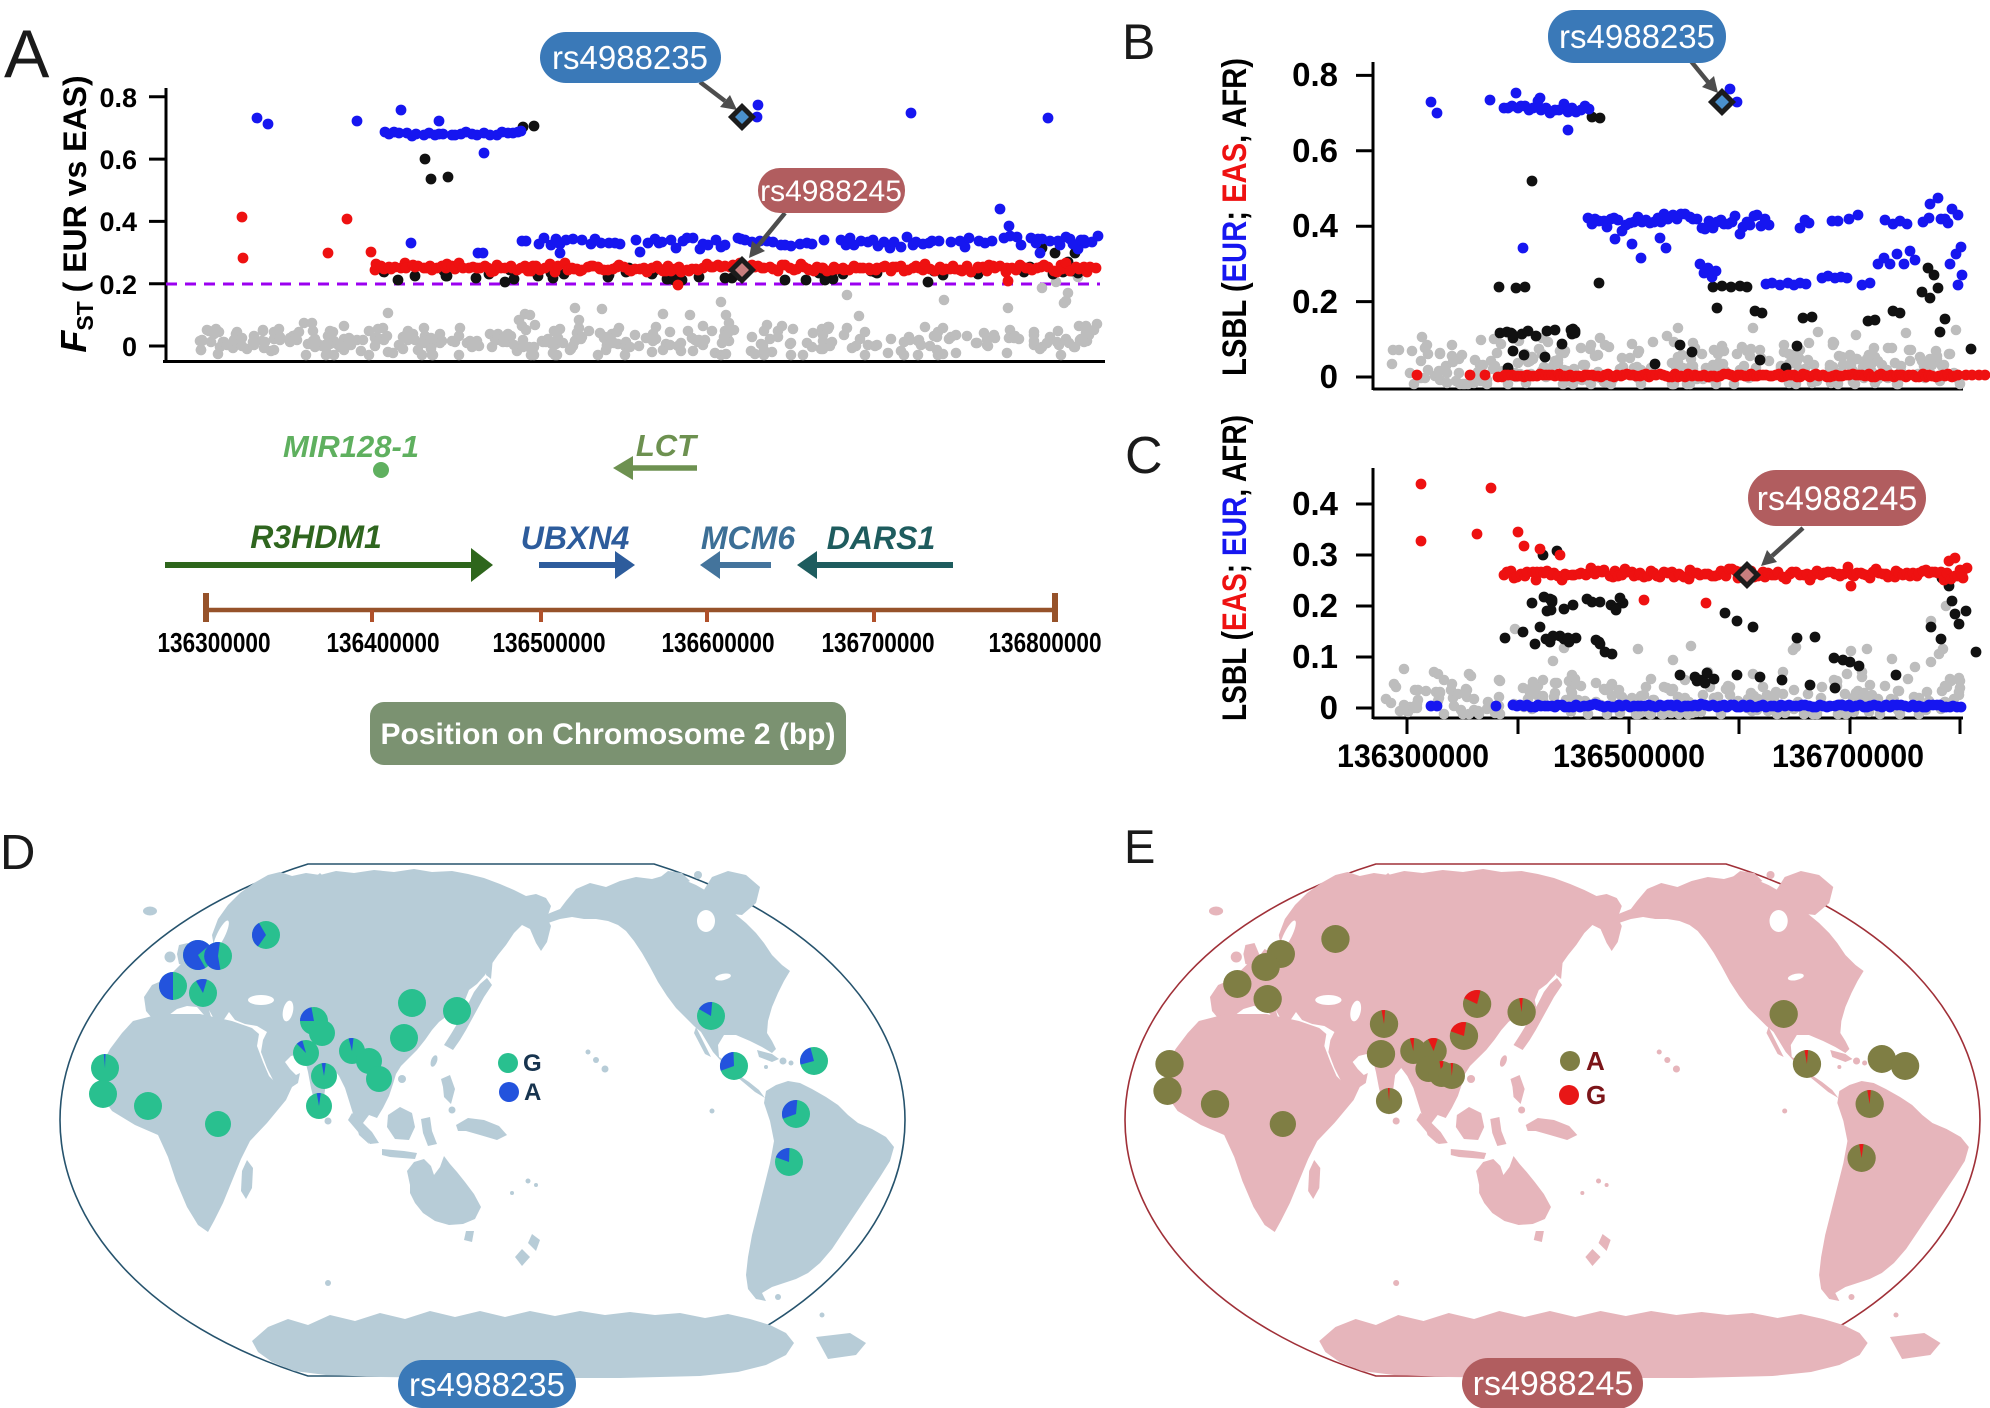  What do you see at coordinates (1138, 42) in the screenshot?
I see `svg-text: B` at bounding box center [1138, 42].